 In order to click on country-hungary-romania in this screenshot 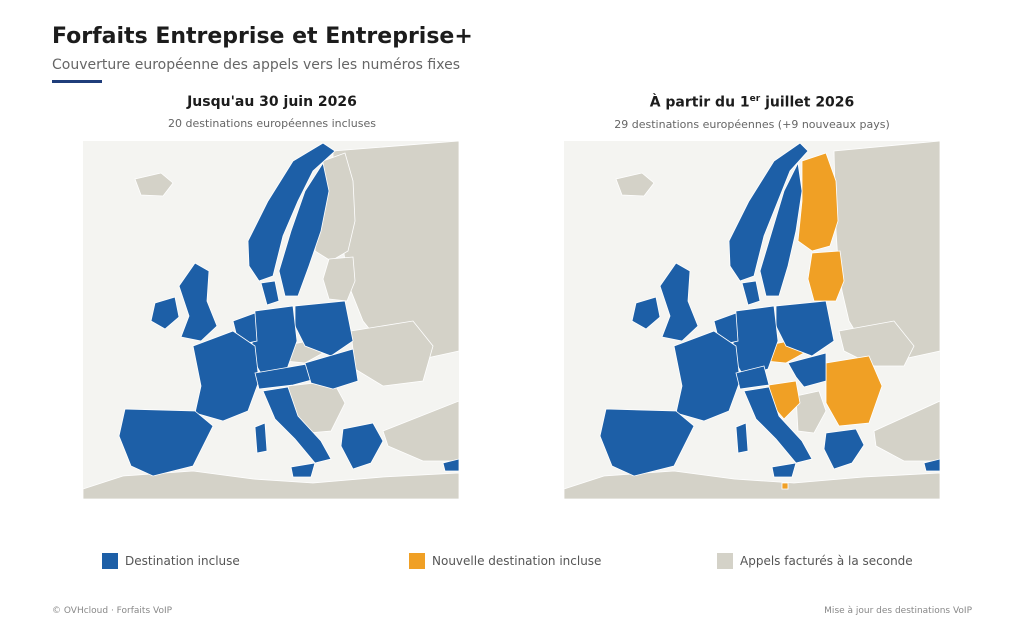, I will do `click(331, 369)`.